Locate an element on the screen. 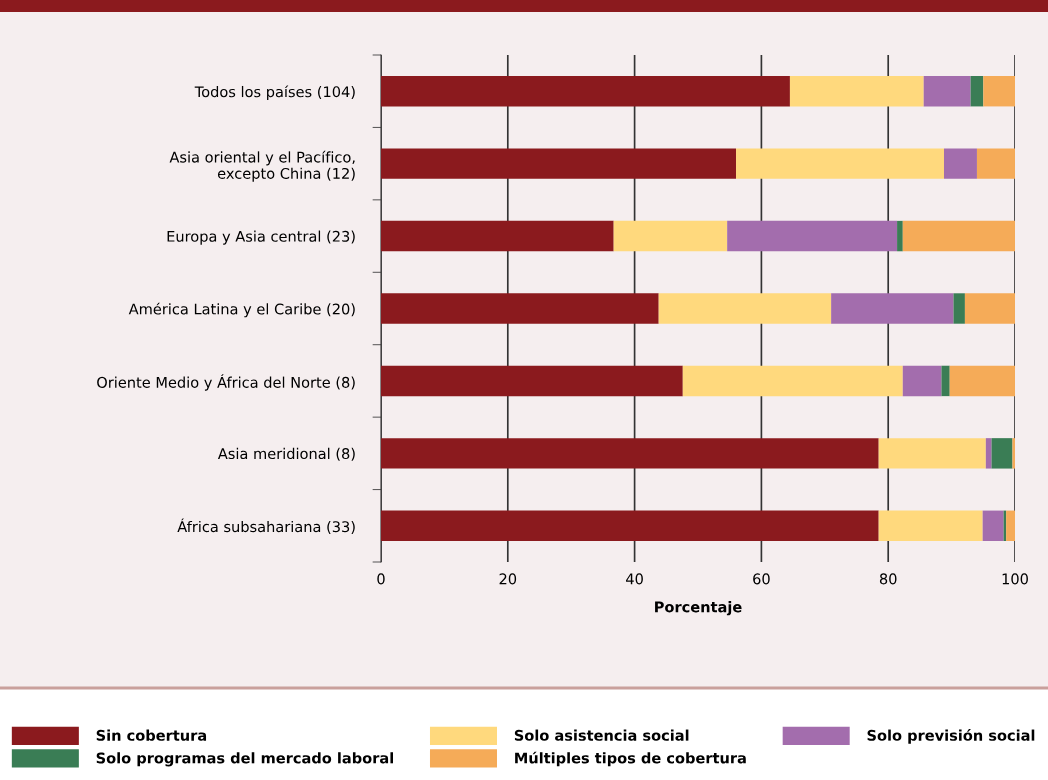  x-tick-label: 80 is located at coordinates (888, 579).